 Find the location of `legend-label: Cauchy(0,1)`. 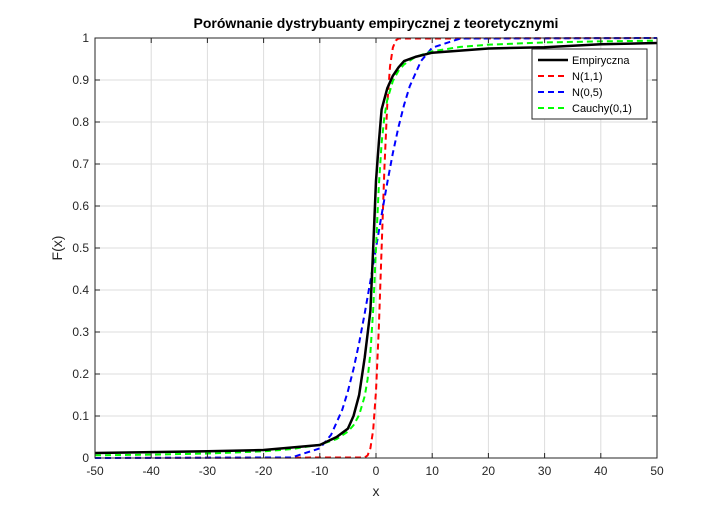

legend-label: Cauchy(0,1) is located at coordinates (602, 109).